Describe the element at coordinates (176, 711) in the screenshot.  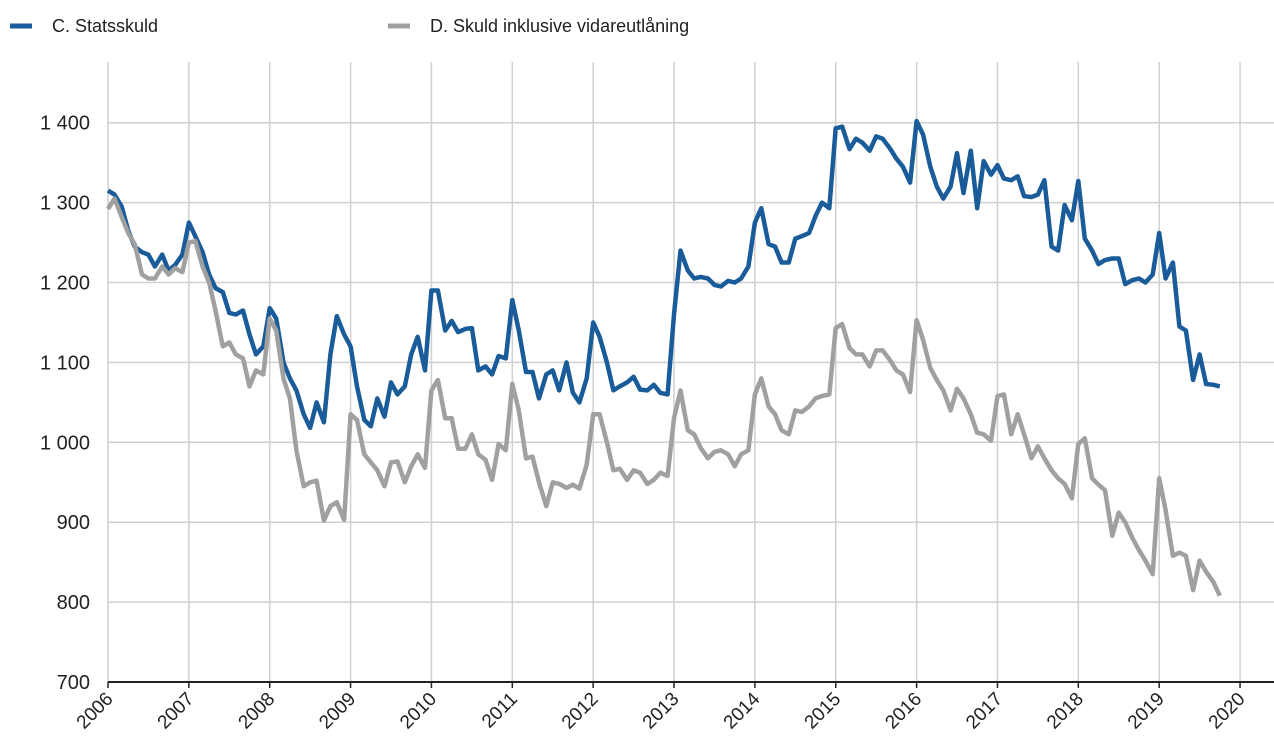
I see `x-tick-label: 2007` at that location.